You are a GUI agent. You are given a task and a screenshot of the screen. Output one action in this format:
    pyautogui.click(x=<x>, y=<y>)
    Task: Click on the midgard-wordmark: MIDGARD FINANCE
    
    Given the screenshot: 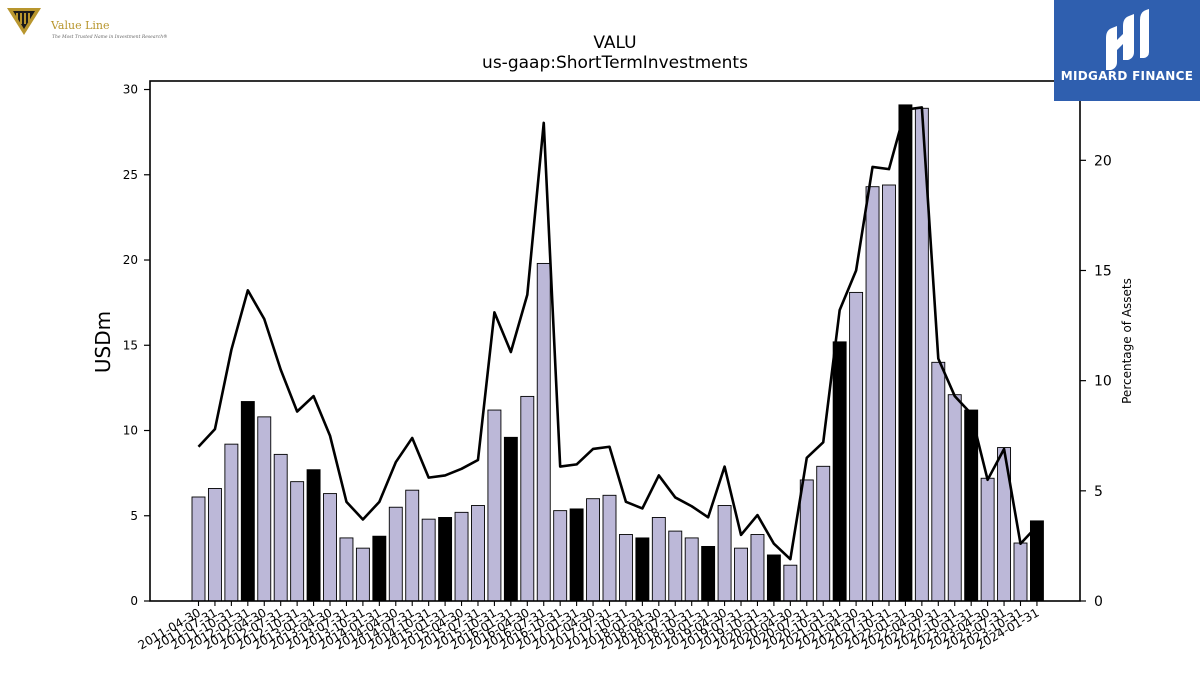 What is the action you would take?
    pyautogui.click(x=1127, y=76)
    